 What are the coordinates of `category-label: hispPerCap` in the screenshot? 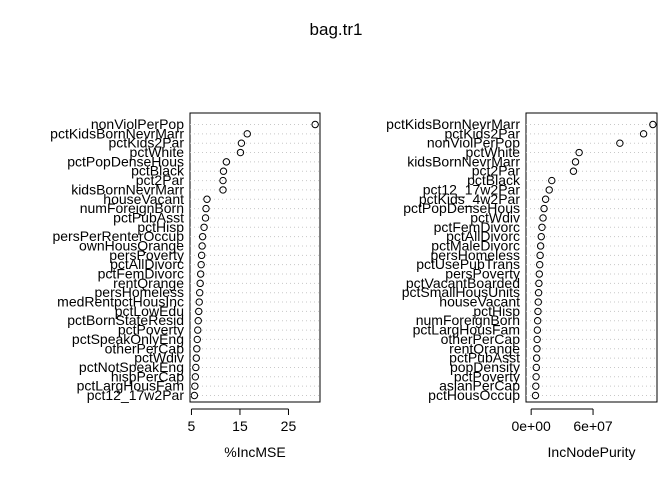 It's located at (147, 376).